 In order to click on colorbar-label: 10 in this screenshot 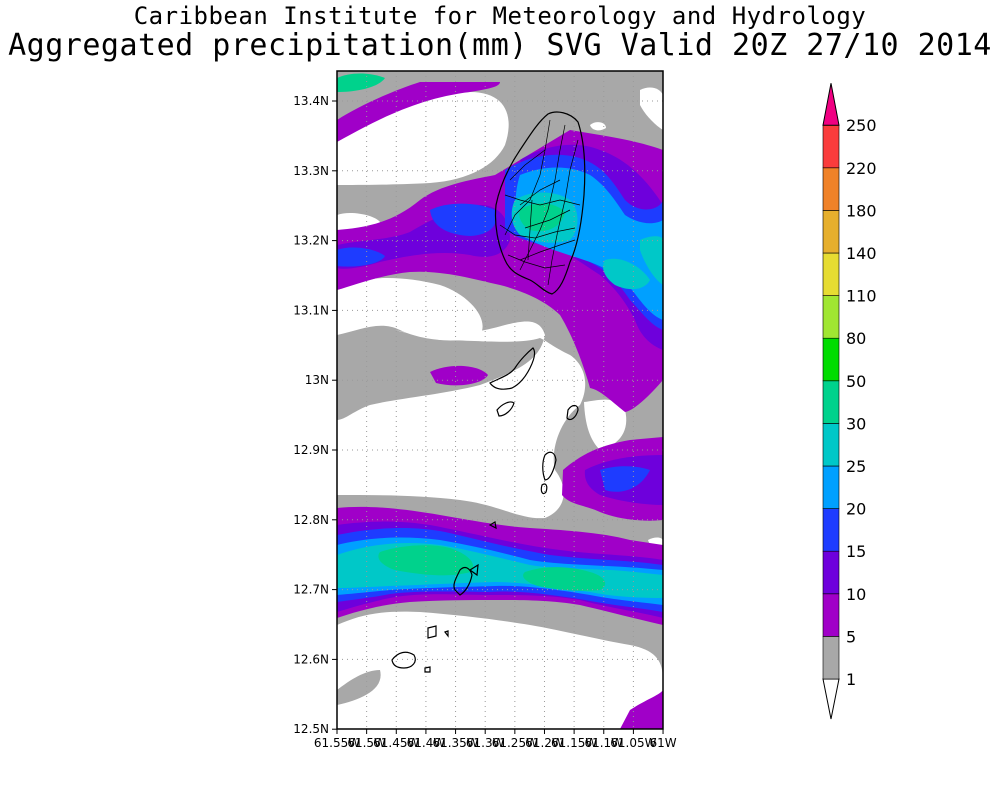, I will do `click(856, 594)`.